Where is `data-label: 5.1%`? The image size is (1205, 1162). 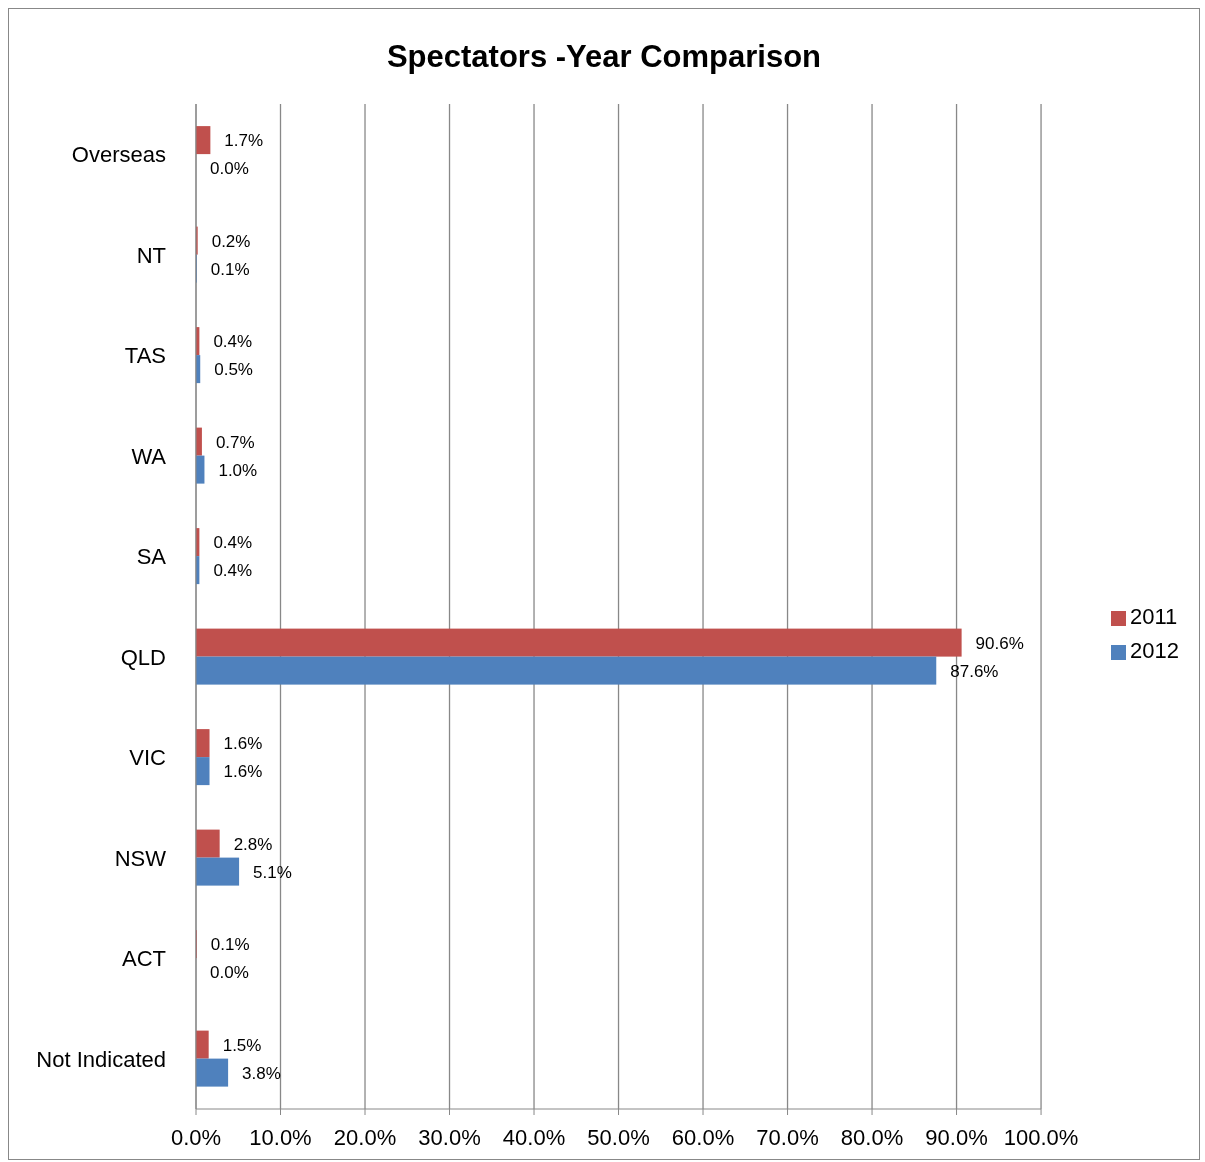
data-label: 5.1% is located at coordinates (272, 872).